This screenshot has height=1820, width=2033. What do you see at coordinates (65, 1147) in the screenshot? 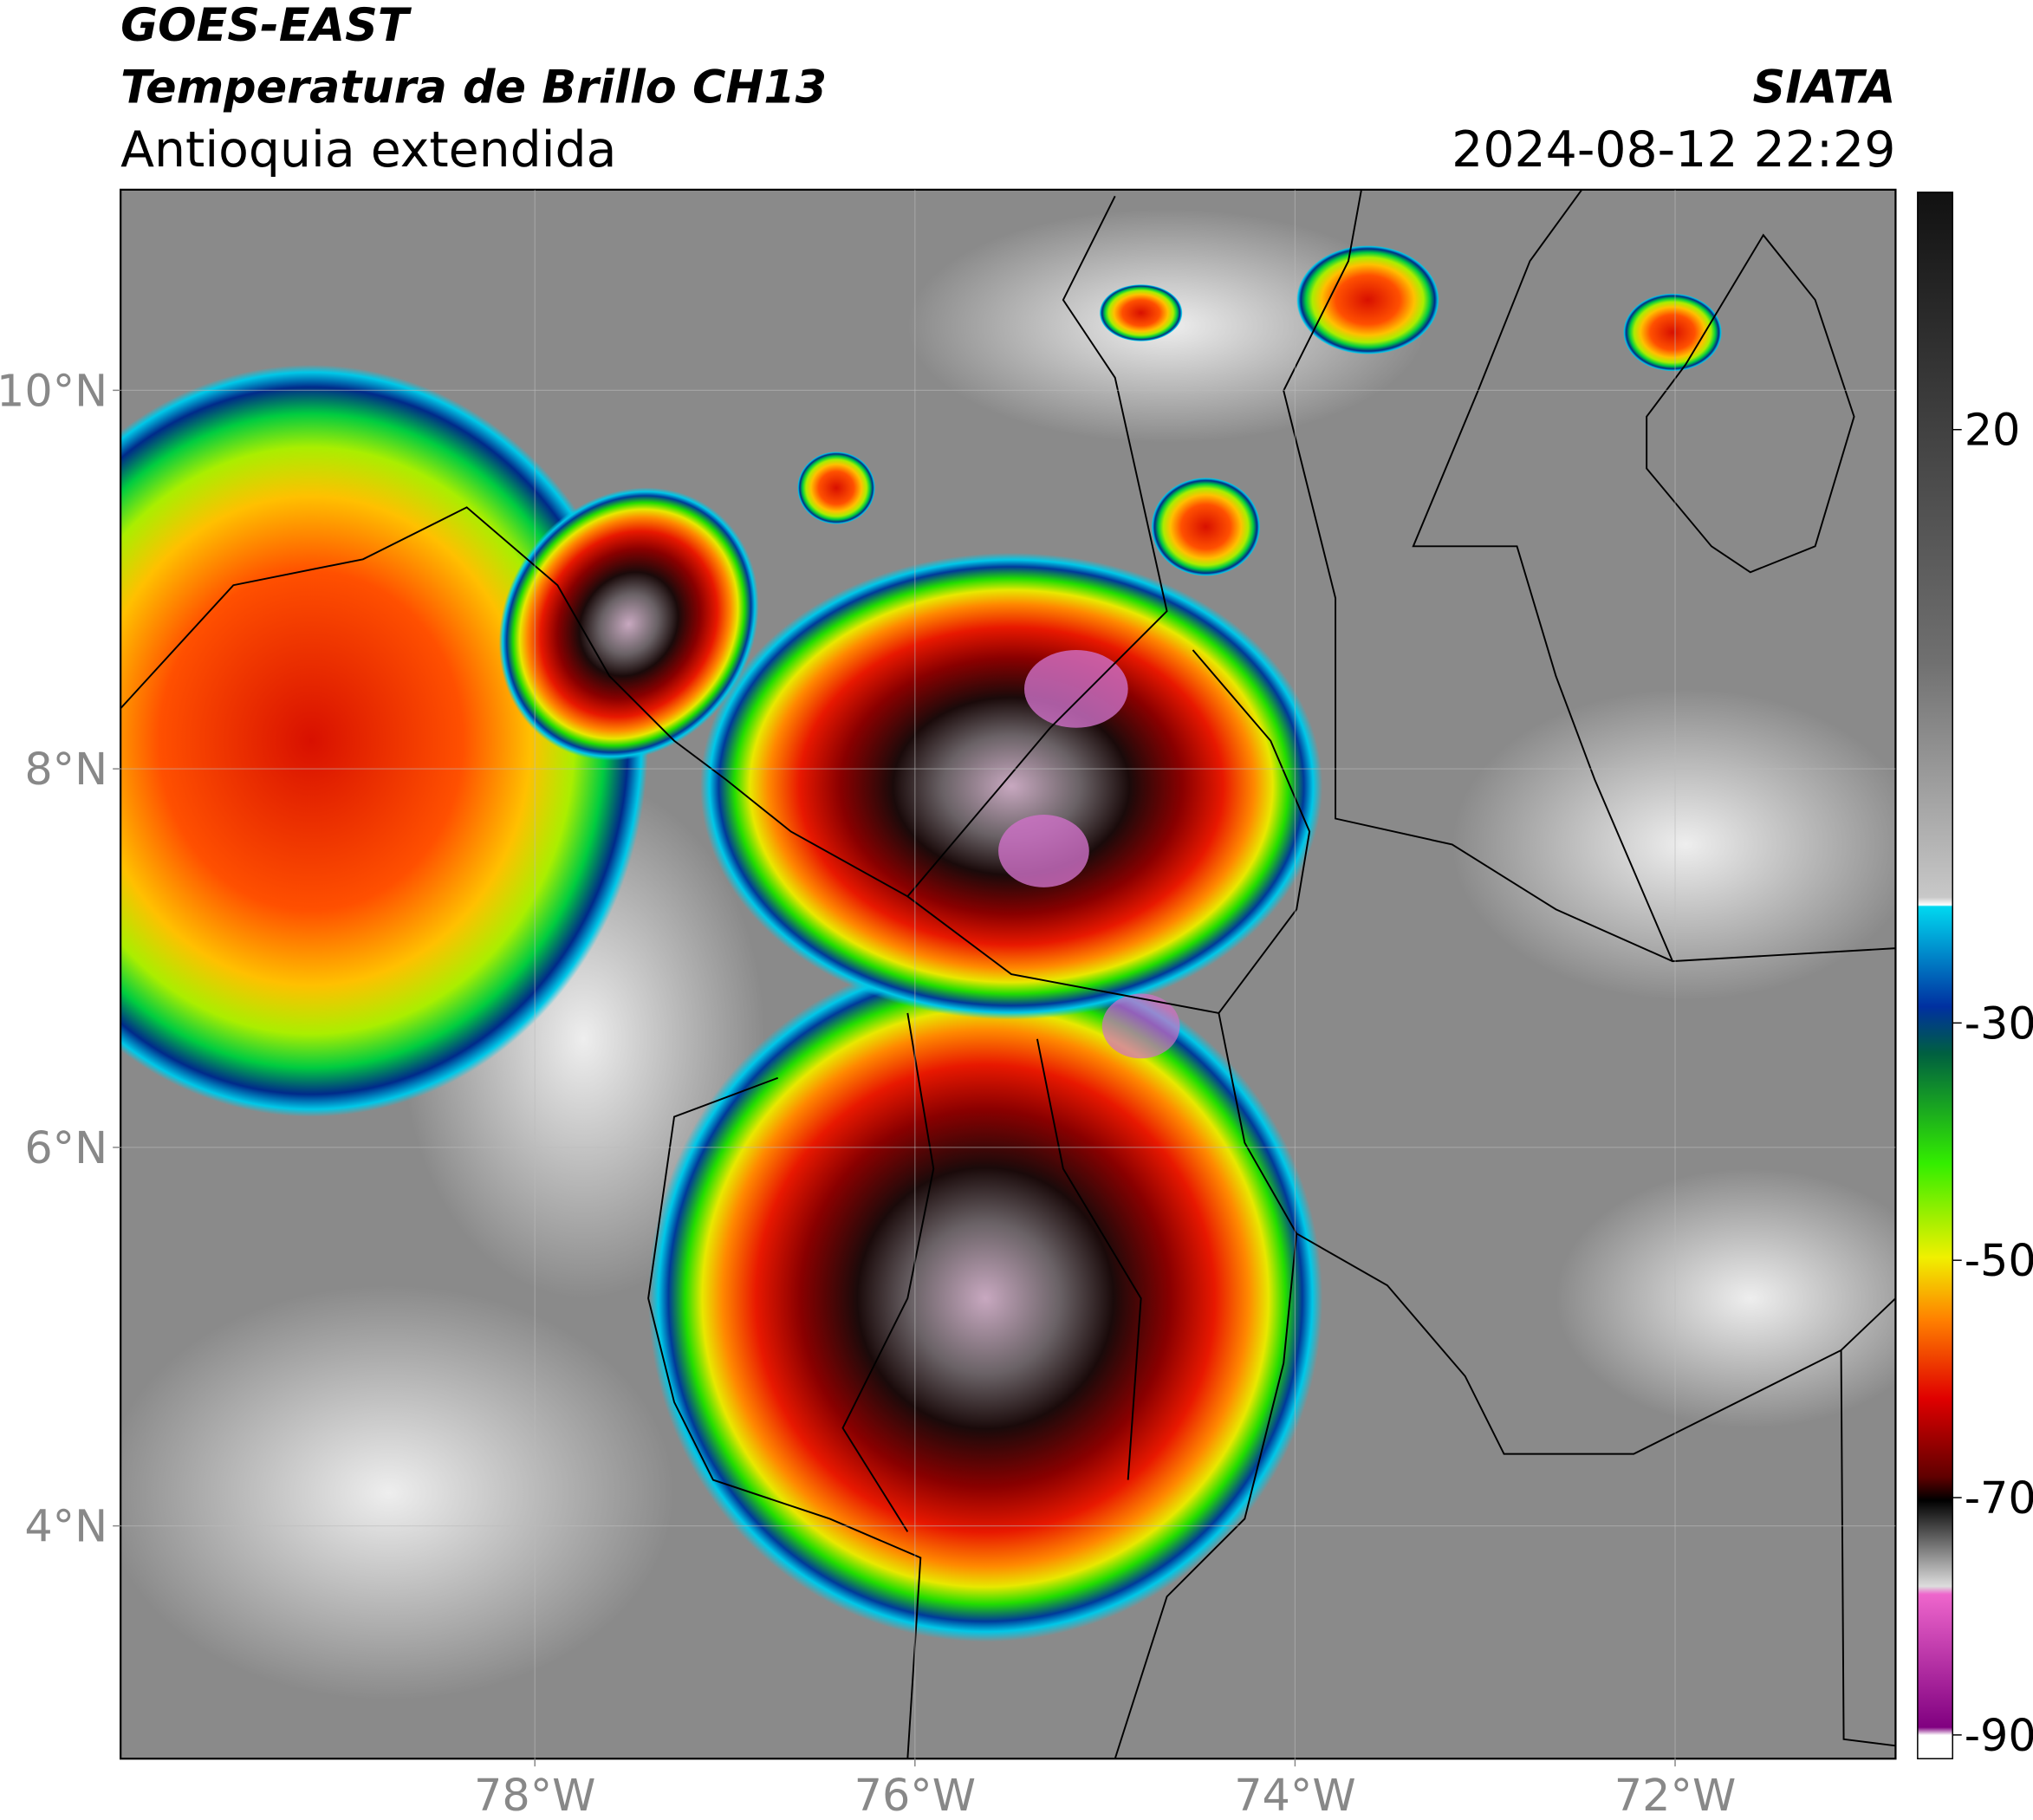
I see `y-tick-label: 6°N` at bounding box center [65, 1147].